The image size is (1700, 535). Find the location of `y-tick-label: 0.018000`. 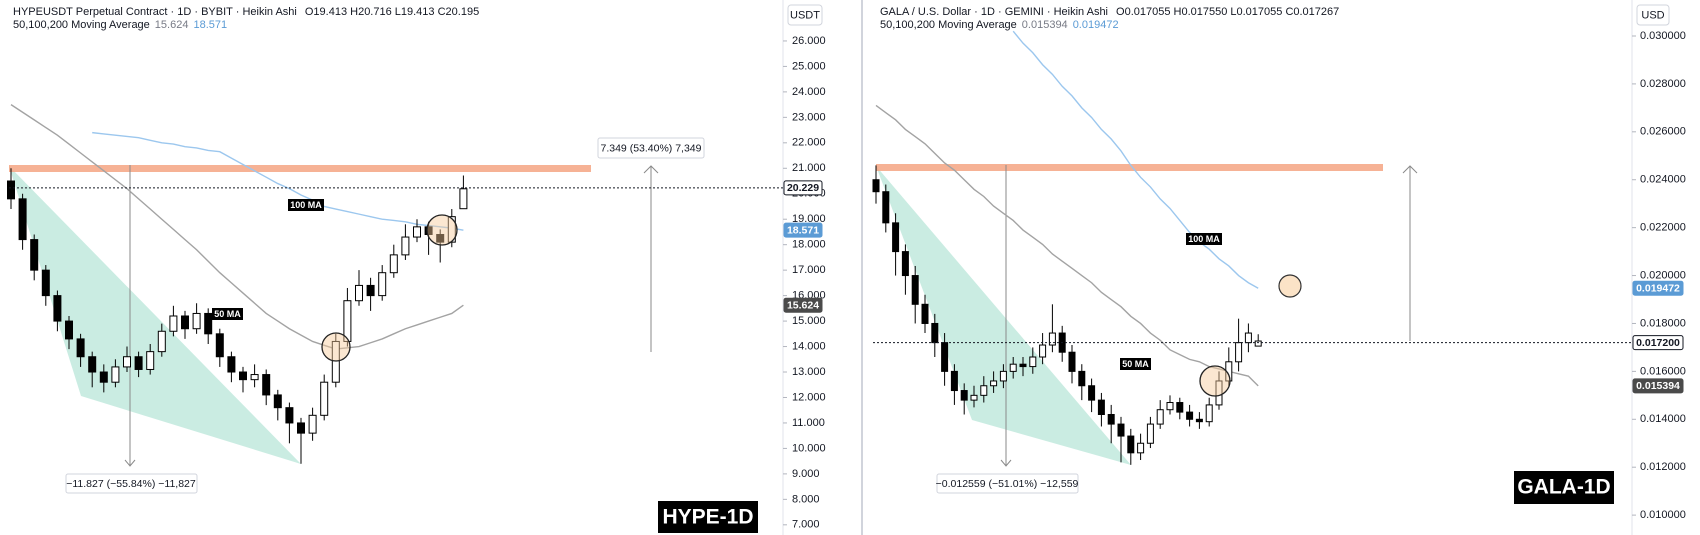

y-tick-label: 0.018000 is located at coordinates (1663, 323).